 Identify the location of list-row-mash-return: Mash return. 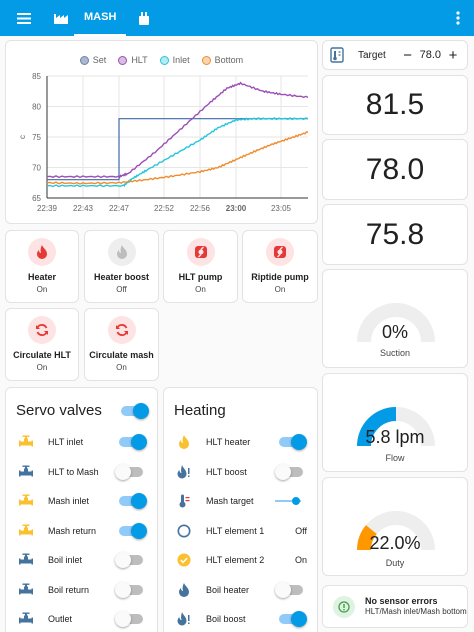
(82, 531).